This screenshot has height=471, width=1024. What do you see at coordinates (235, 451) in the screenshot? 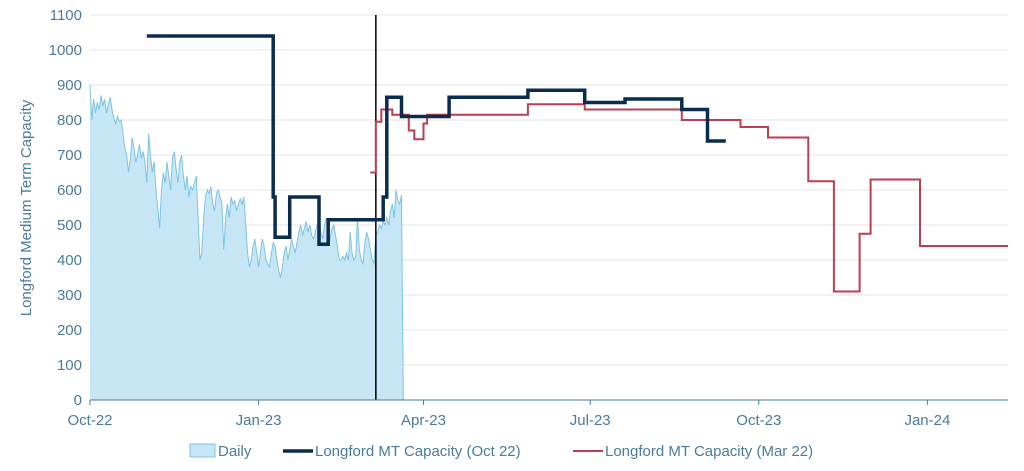
I see `legend-daily-label: Daily` at bounding box center [235, 451].